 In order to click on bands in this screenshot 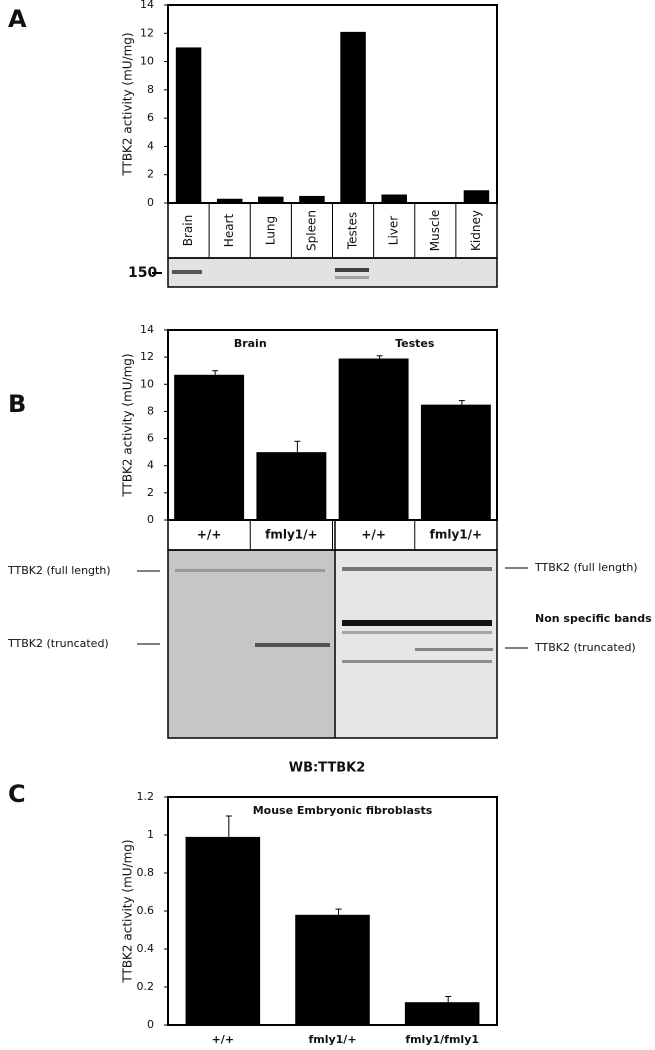, I will do `click(334, 615)`.